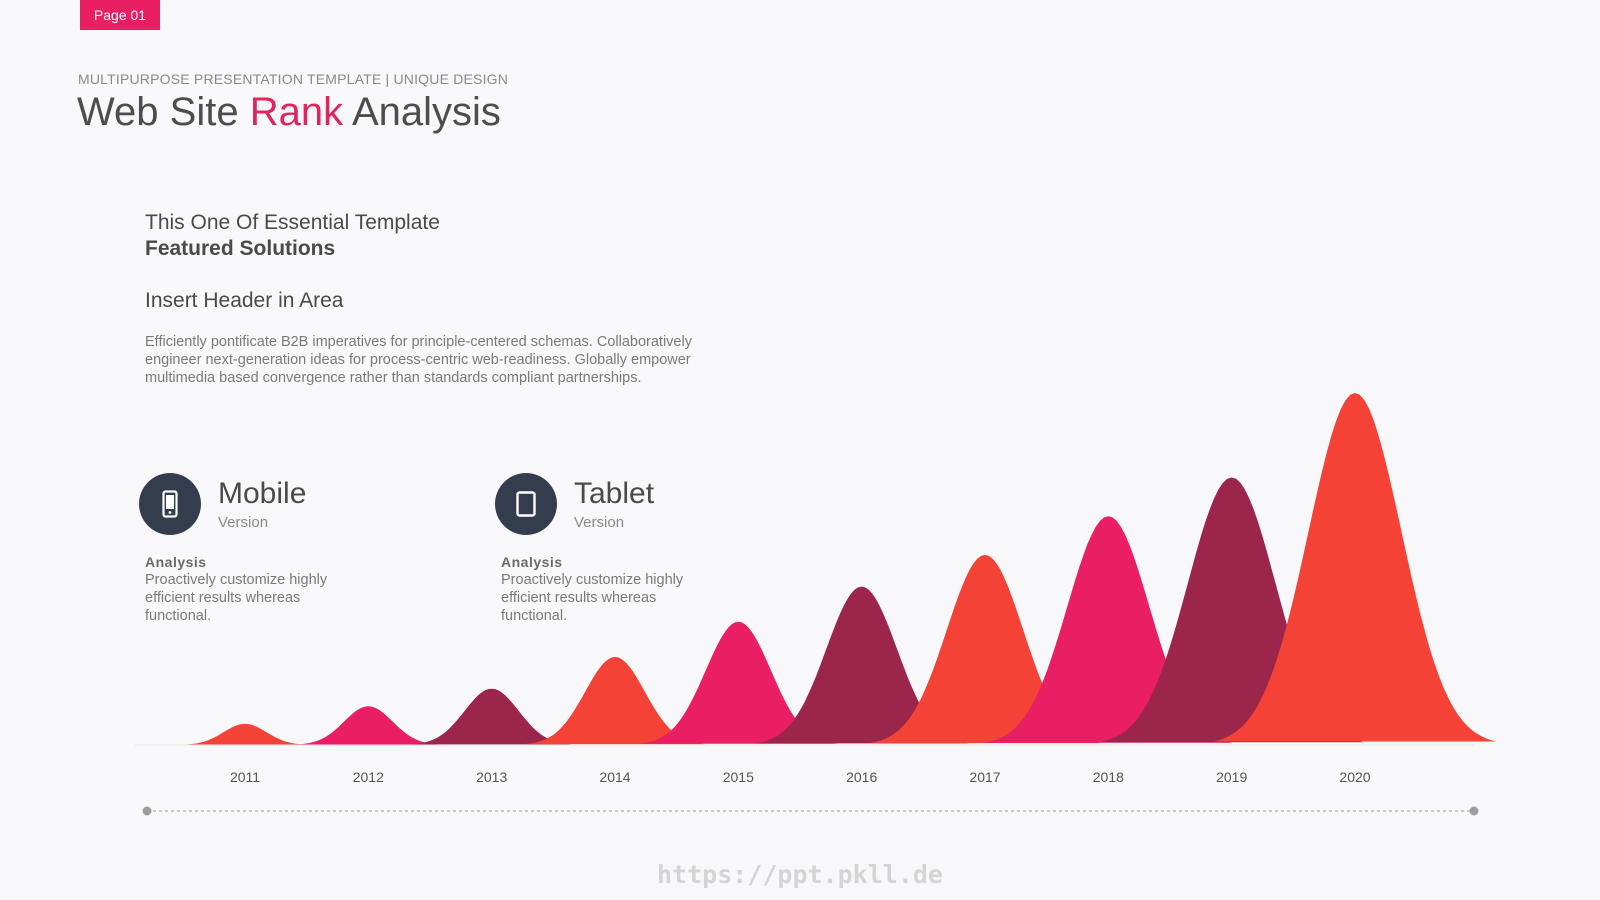 The height and width of the screenshot is (900, 1600). I want to click on section-header: Insert Header in Area, so click(244, 300).